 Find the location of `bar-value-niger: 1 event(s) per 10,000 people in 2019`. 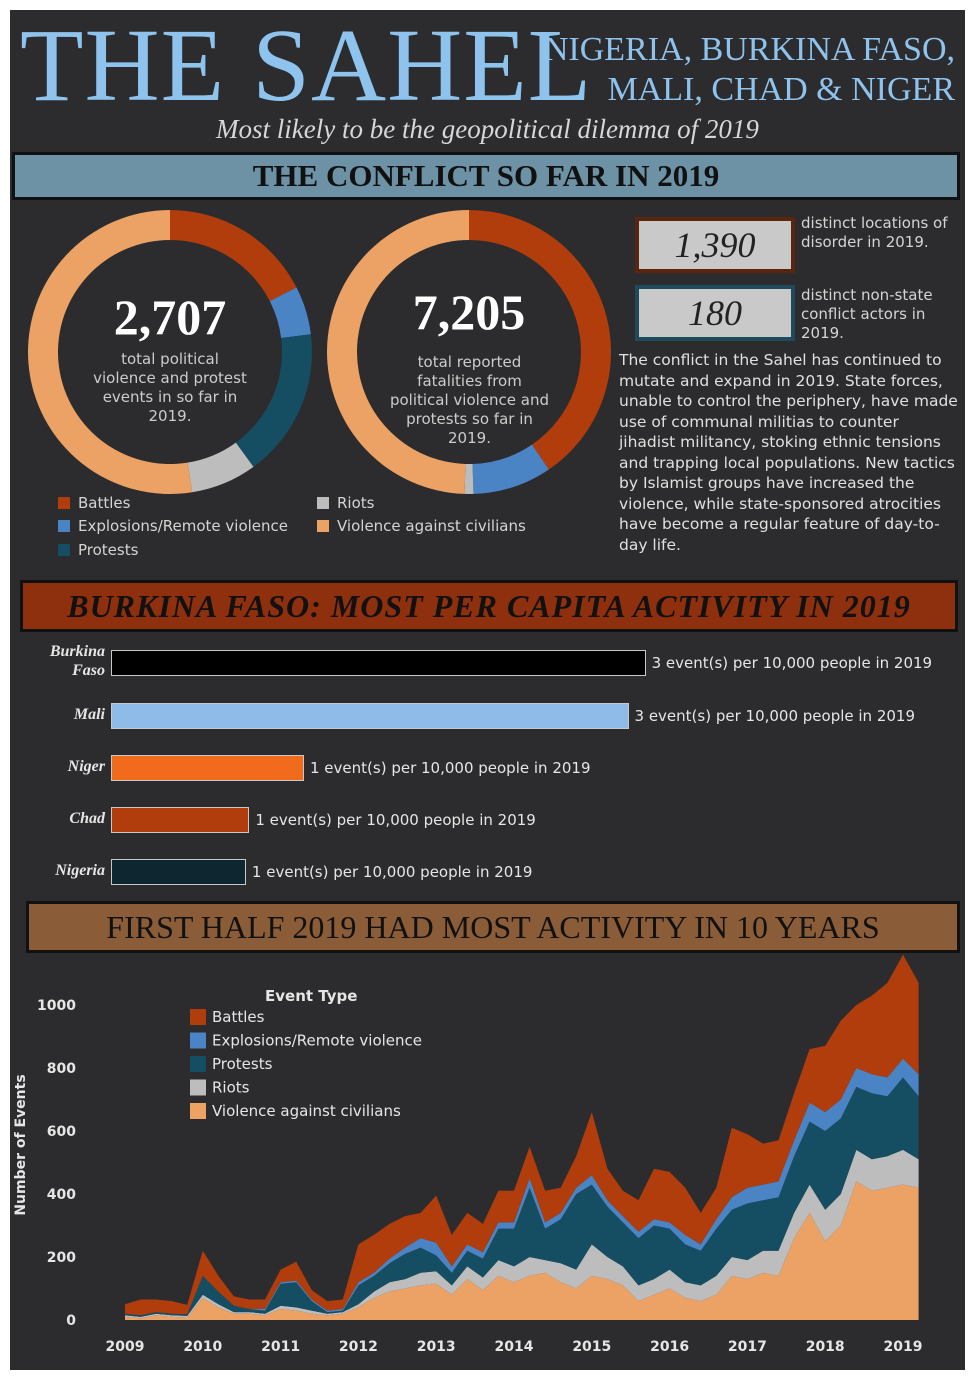

bar-value-niger: 1 event(s) per 10,000 people in 2019 is located at coordinates (450, 768).